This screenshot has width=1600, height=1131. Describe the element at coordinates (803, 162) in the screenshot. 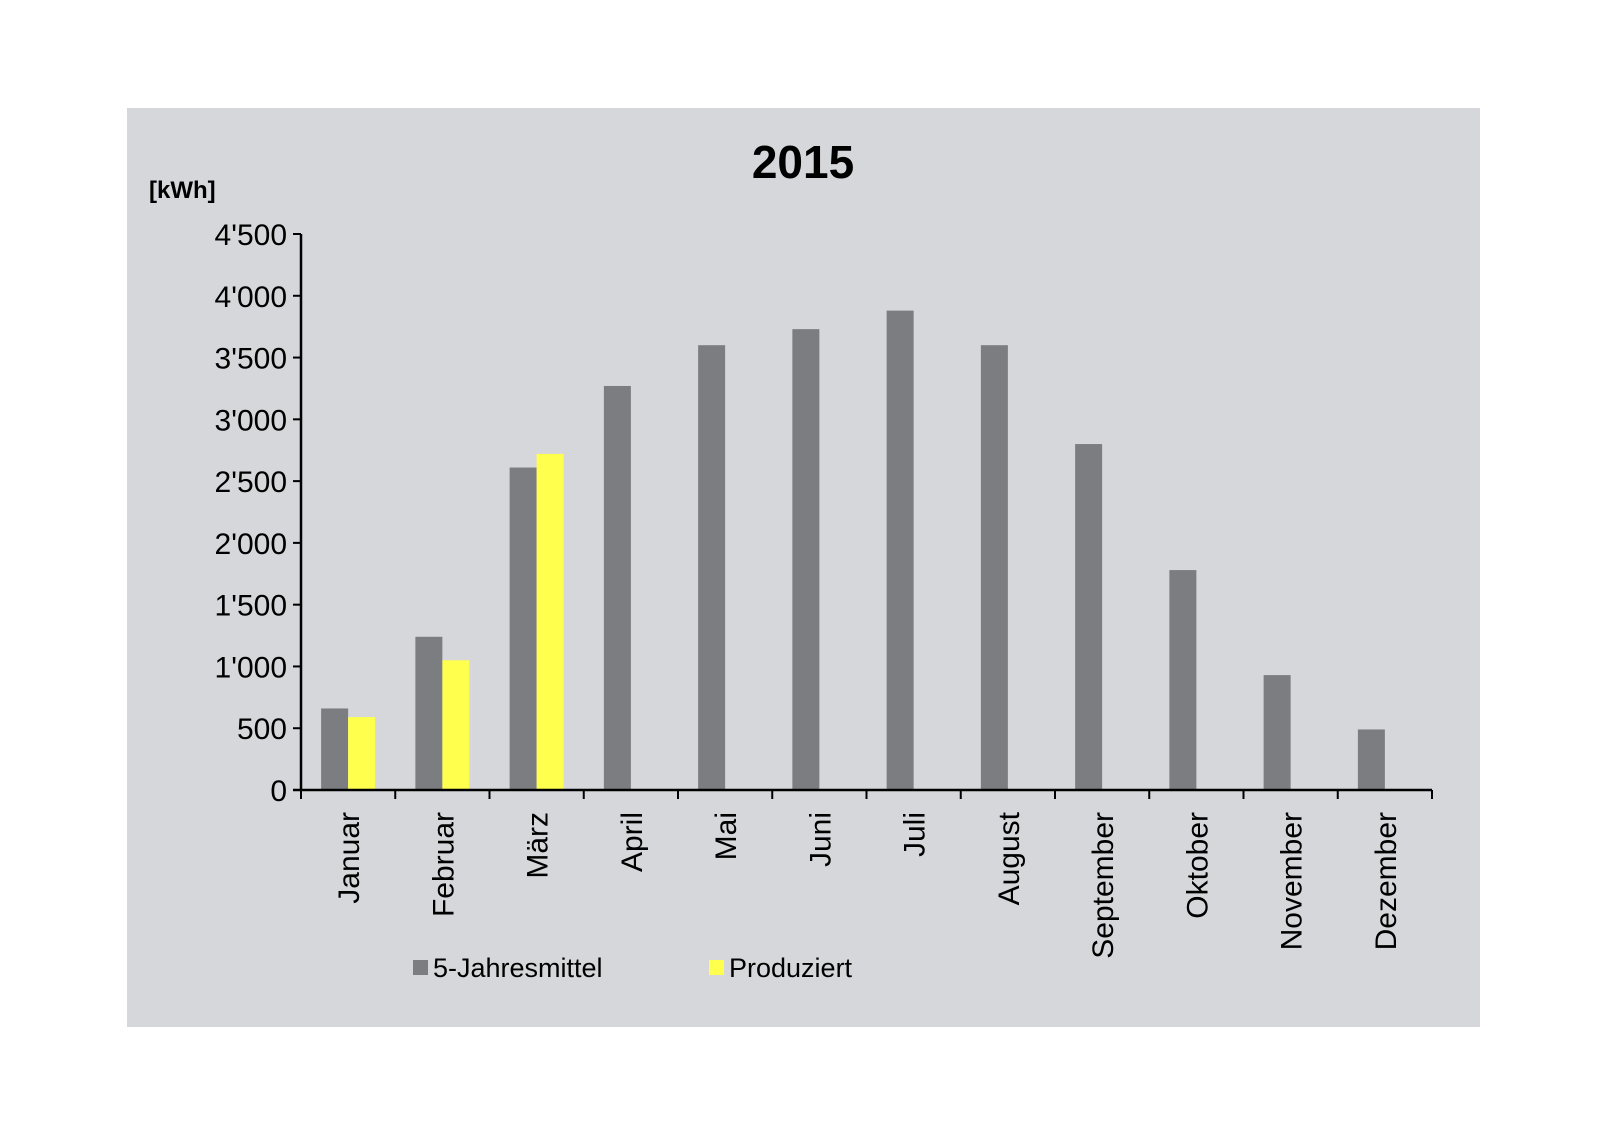

I see `chart-title: 2015` at that location.